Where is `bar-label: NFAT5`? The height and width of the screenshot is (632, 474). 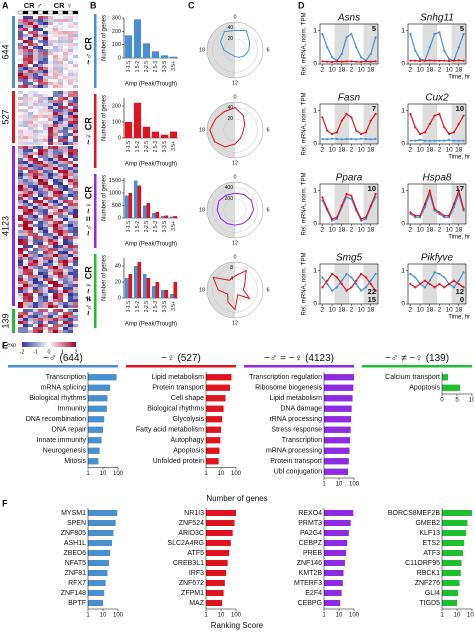
bar-label: NFAT5 is located at coordinates (75, 563).